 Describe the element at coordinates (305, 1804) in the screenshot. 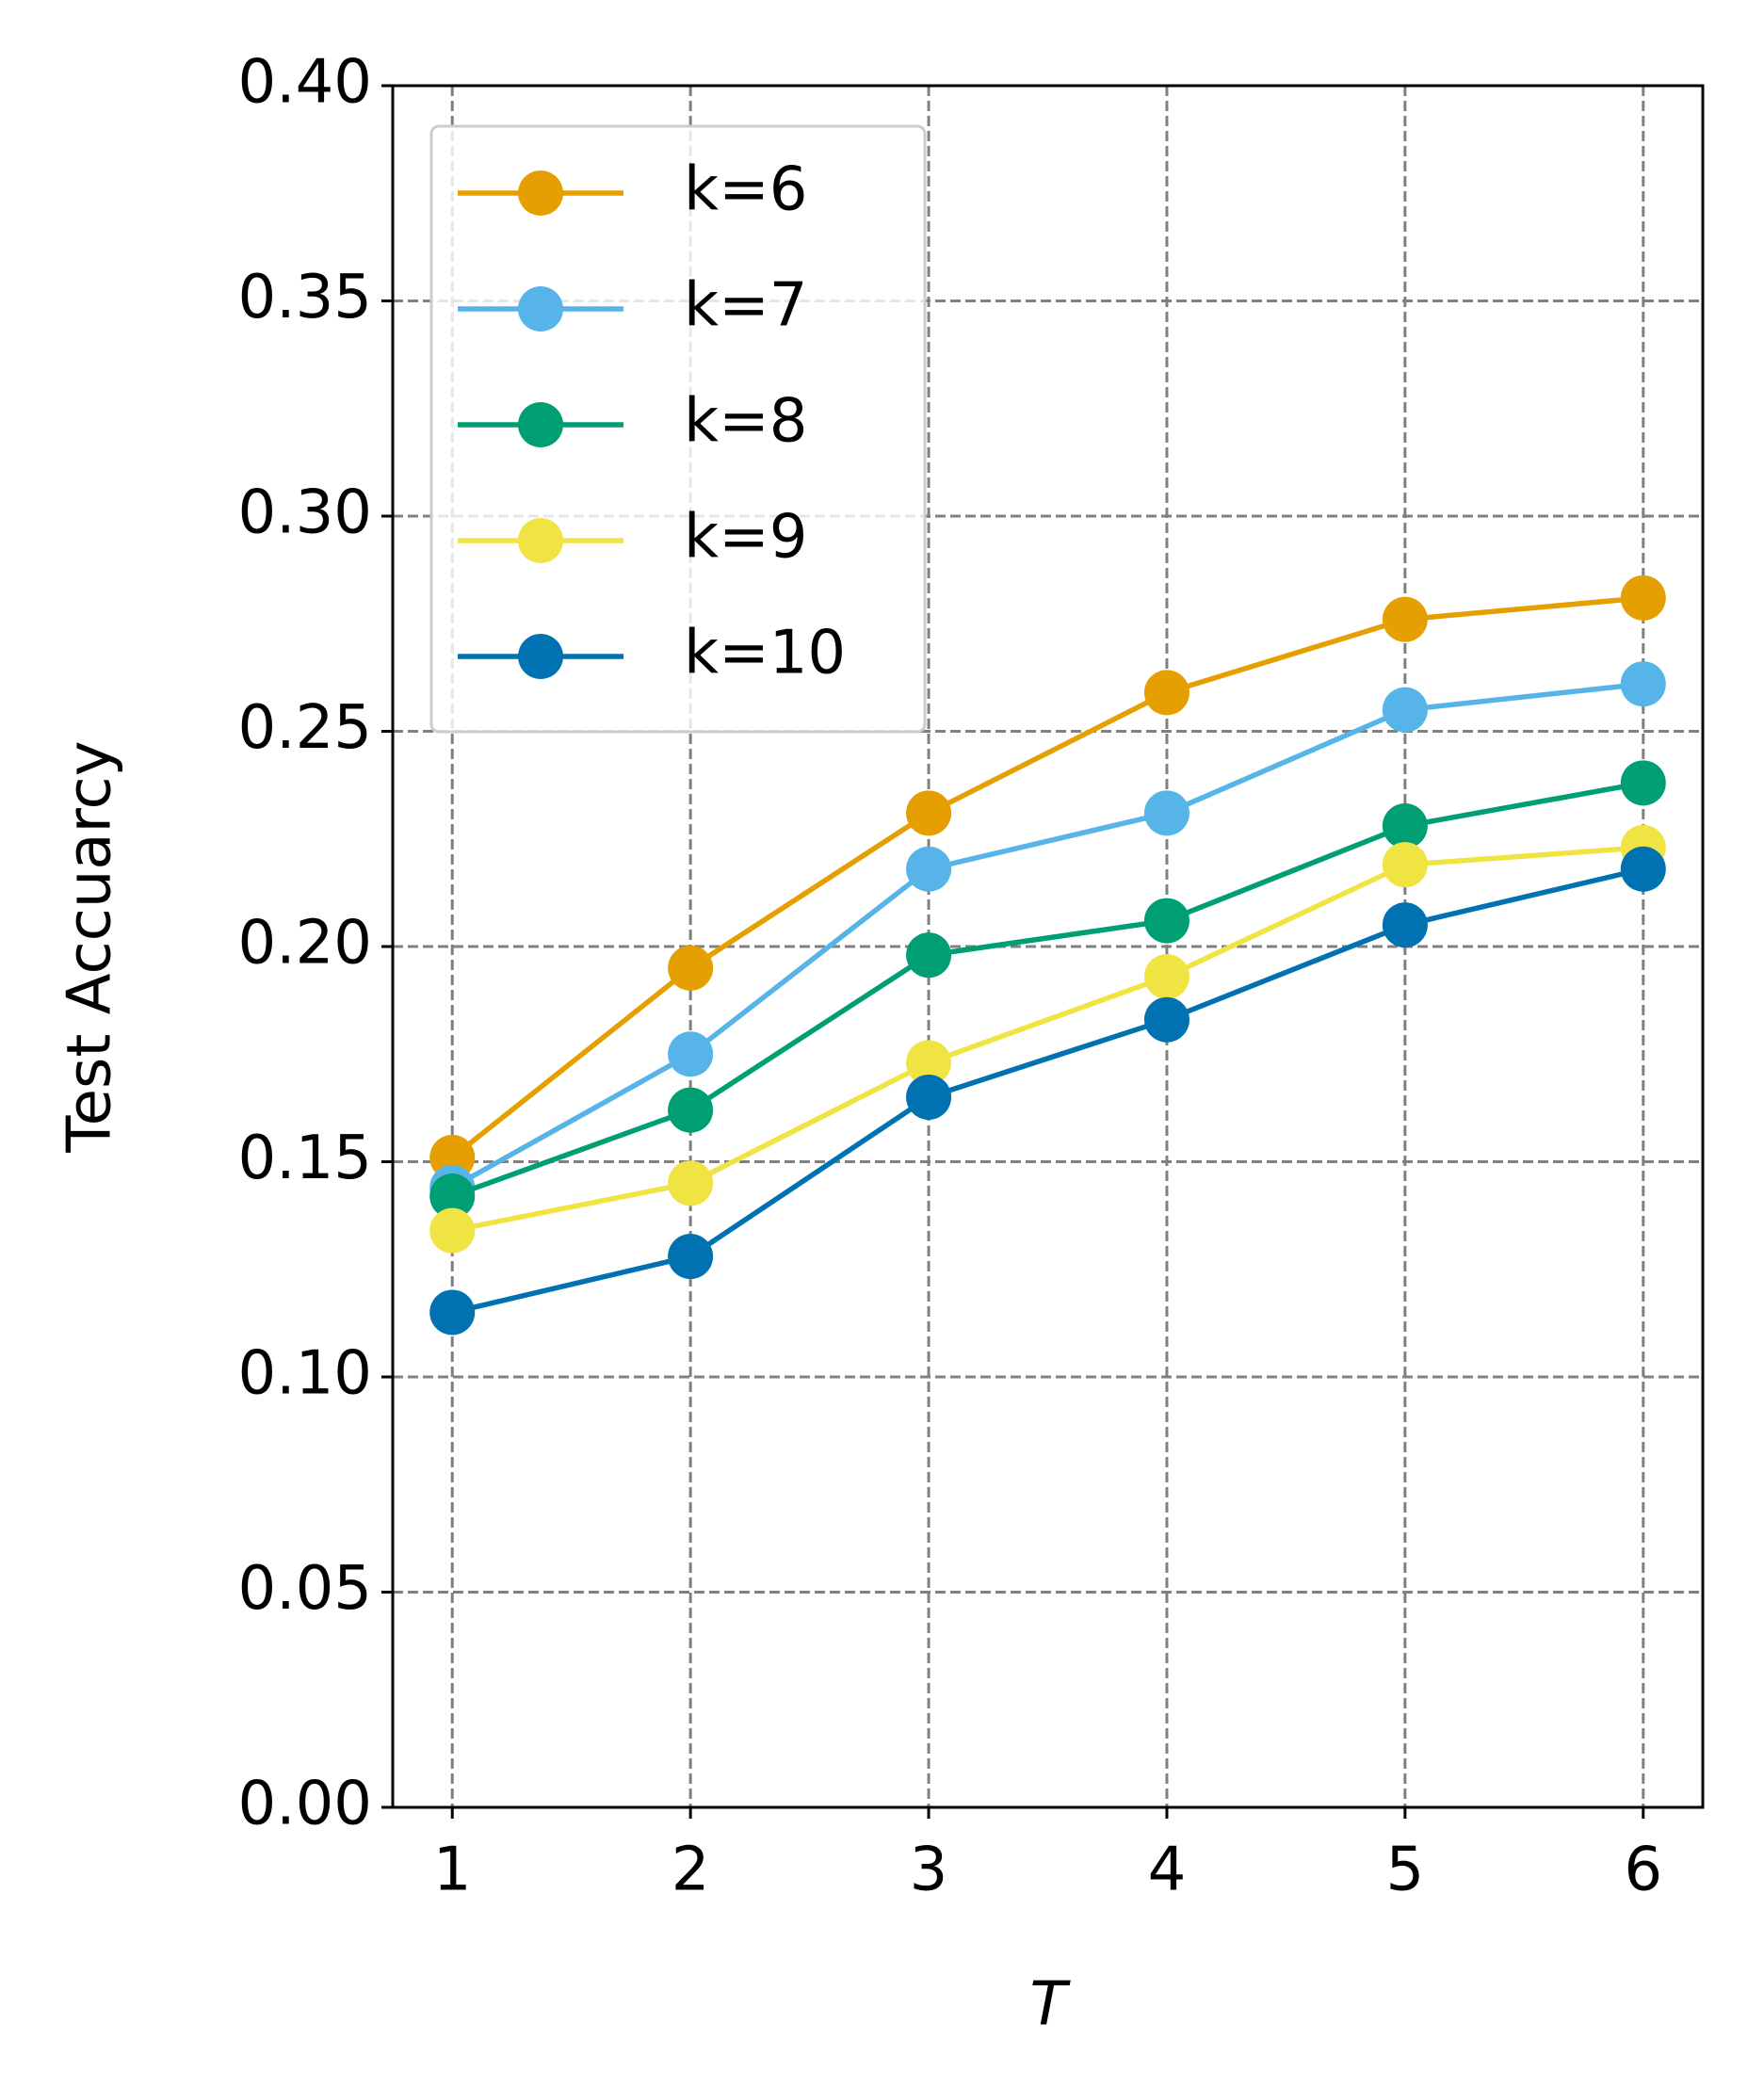

I see `y-tick-label: 0.00` at that location.